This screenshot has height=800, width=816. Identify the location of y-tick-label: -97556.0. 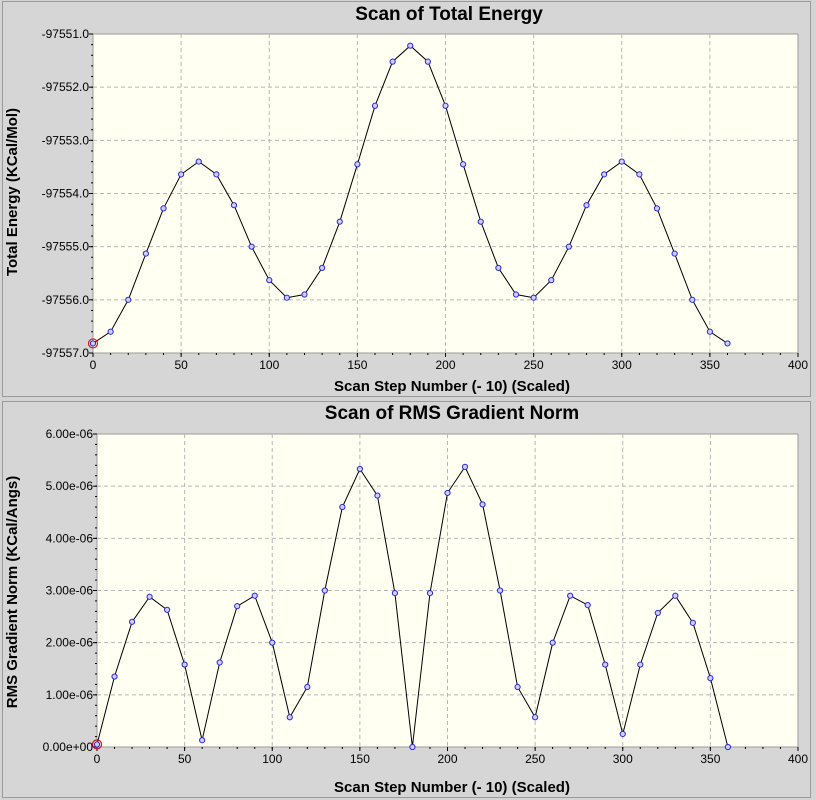
(66, 300).